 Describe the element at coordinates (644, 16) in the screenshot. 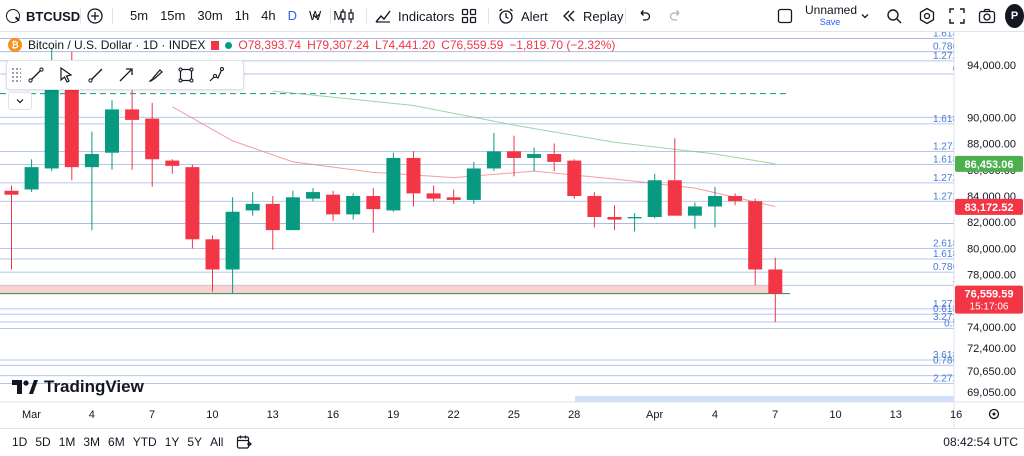

I see `undo-button` at that location.